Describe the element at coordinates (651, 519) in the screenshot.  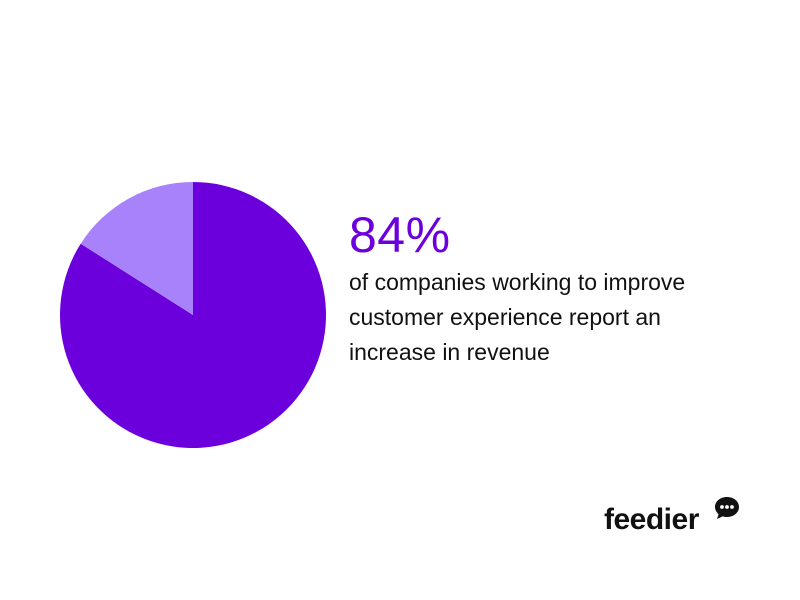
I see `brand-name: feedier` at that location.